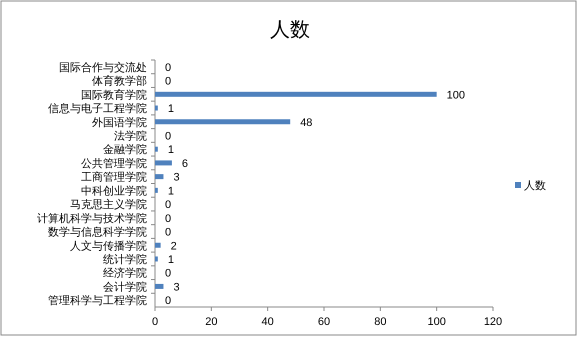 This screenshot has width=578, height=337. Describe the element at coordinates (114, 163) in the screenshot. I see `y-tick-label: 公共管理学院` at that location.